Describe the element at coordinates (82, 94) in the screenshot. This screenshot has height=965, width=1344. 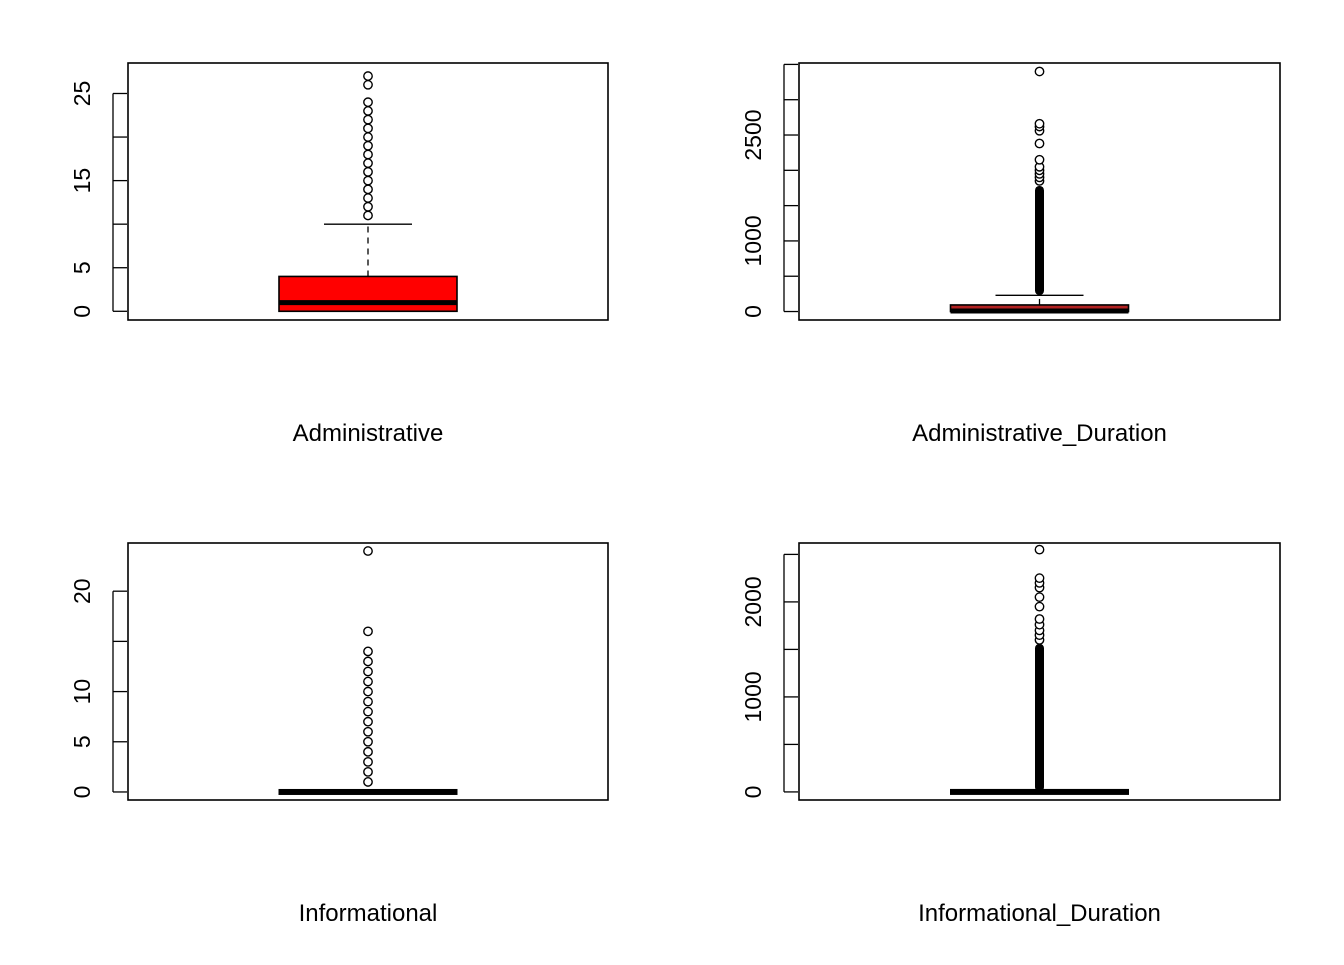
I see `y-tick-label: 25` at that location.